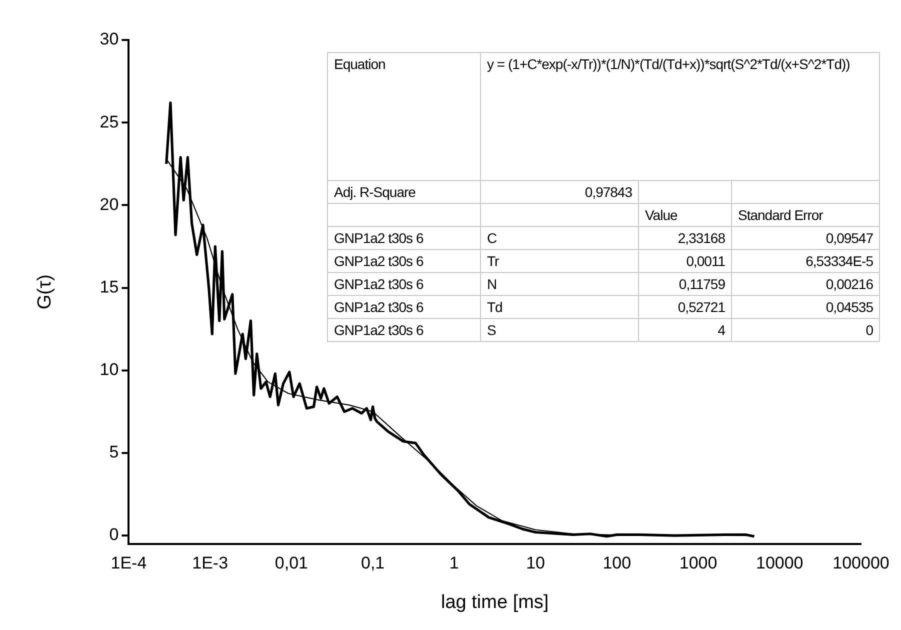  Describe the element at coordinates (780, 563) in the screenshot. I see `x-tick-label: 10000` at that location.